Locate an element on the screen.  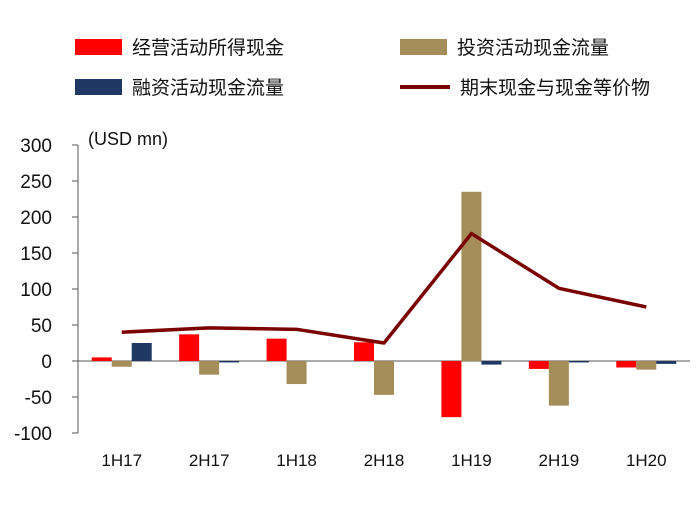
legend-item-financing: 融资活动现金流量 is located at coordinates (179, 86).